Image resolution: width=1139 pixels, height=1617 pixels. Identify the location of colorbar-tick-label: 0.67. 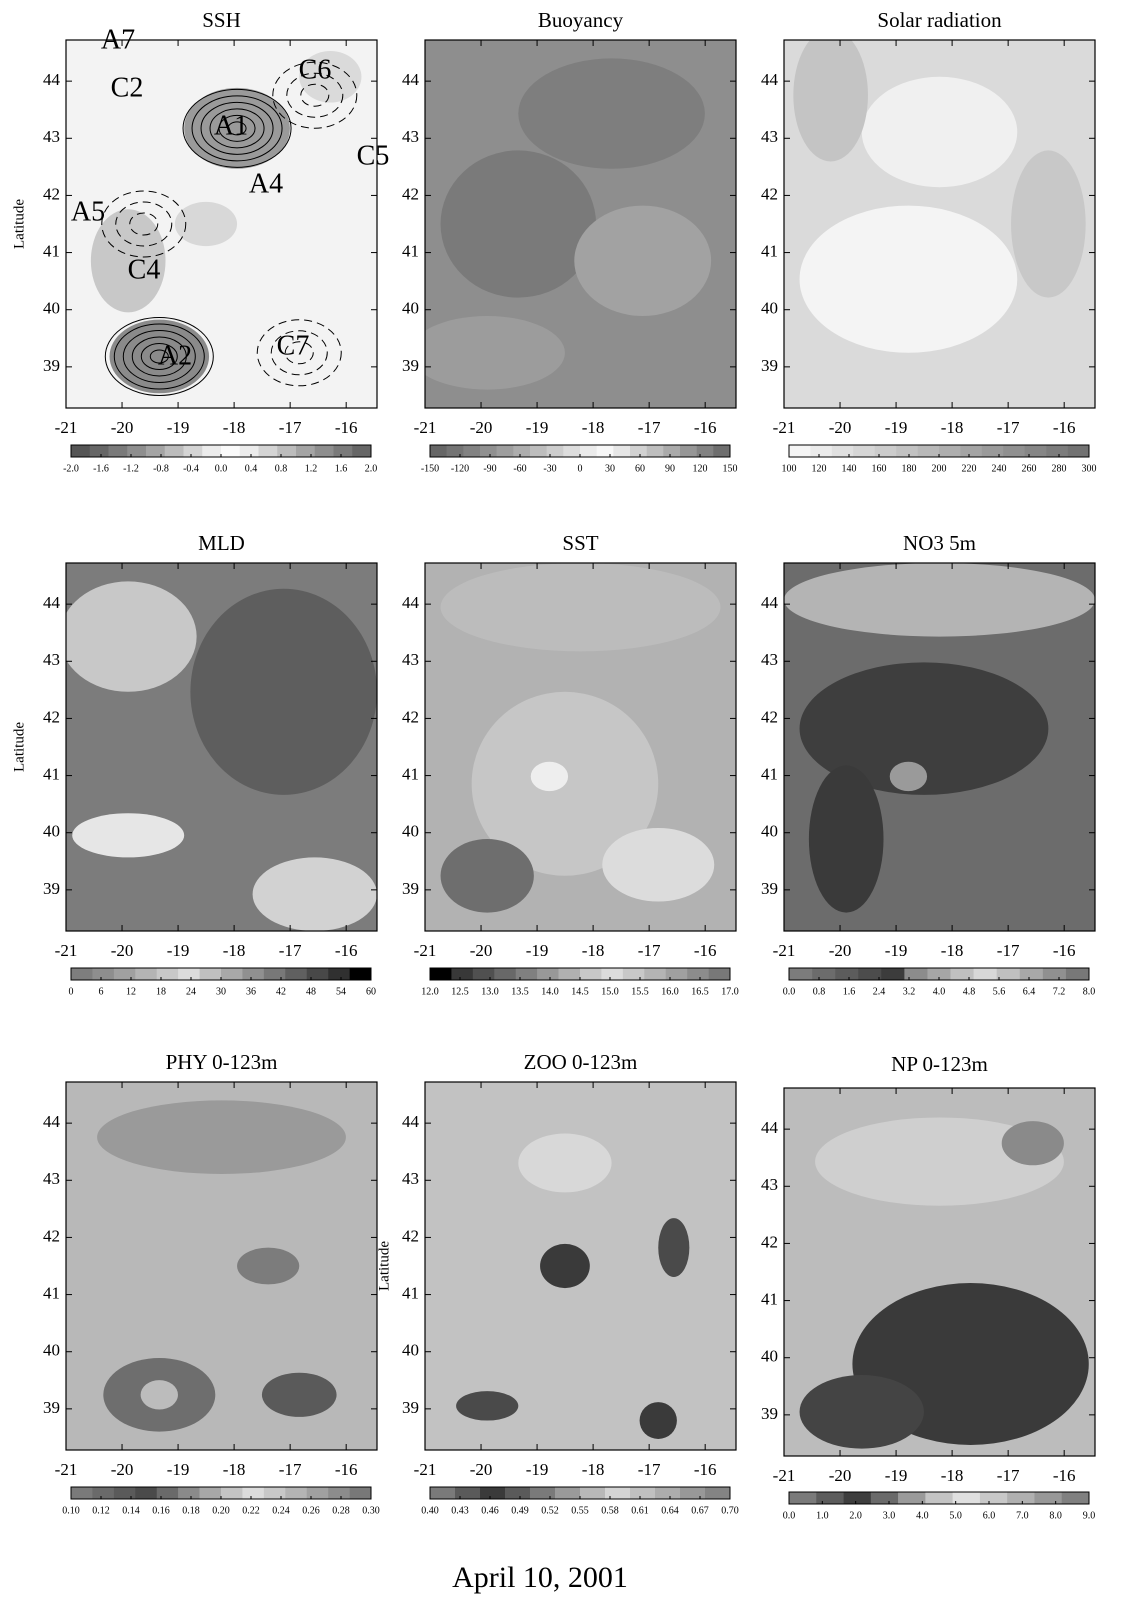
(700, 1510).